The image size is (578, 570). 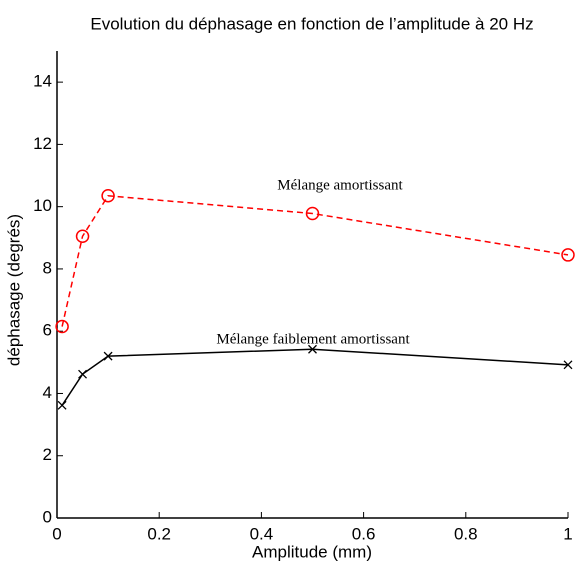 I want to click on series-line, so click(x=315, y=377).